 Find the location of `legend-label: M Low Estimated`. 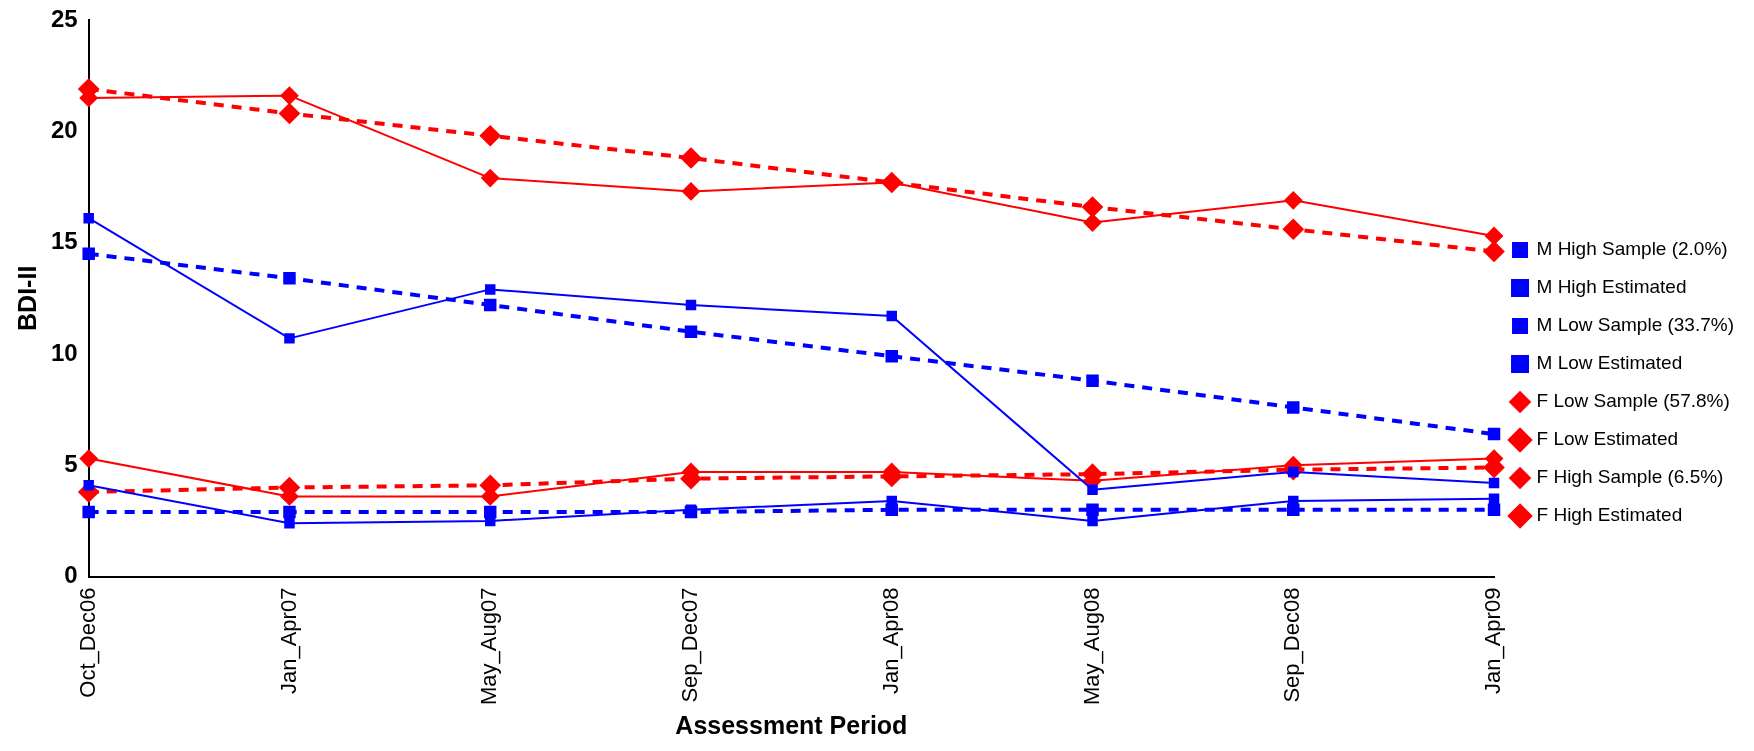

legend-label: M Low Estimated is located at coordinates (1609, 363).